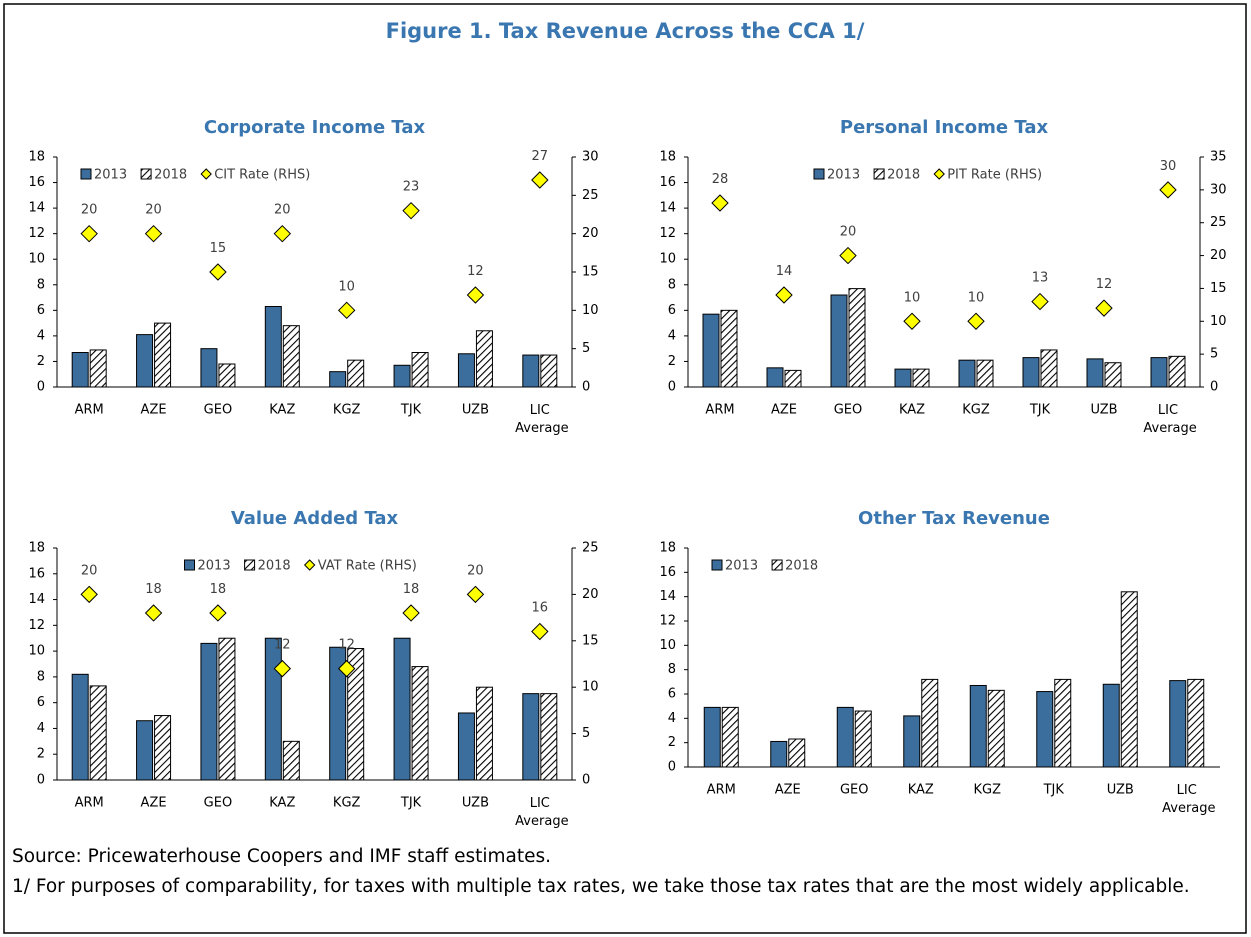  I want to click on legend-label: 2013, so click(214, 566).